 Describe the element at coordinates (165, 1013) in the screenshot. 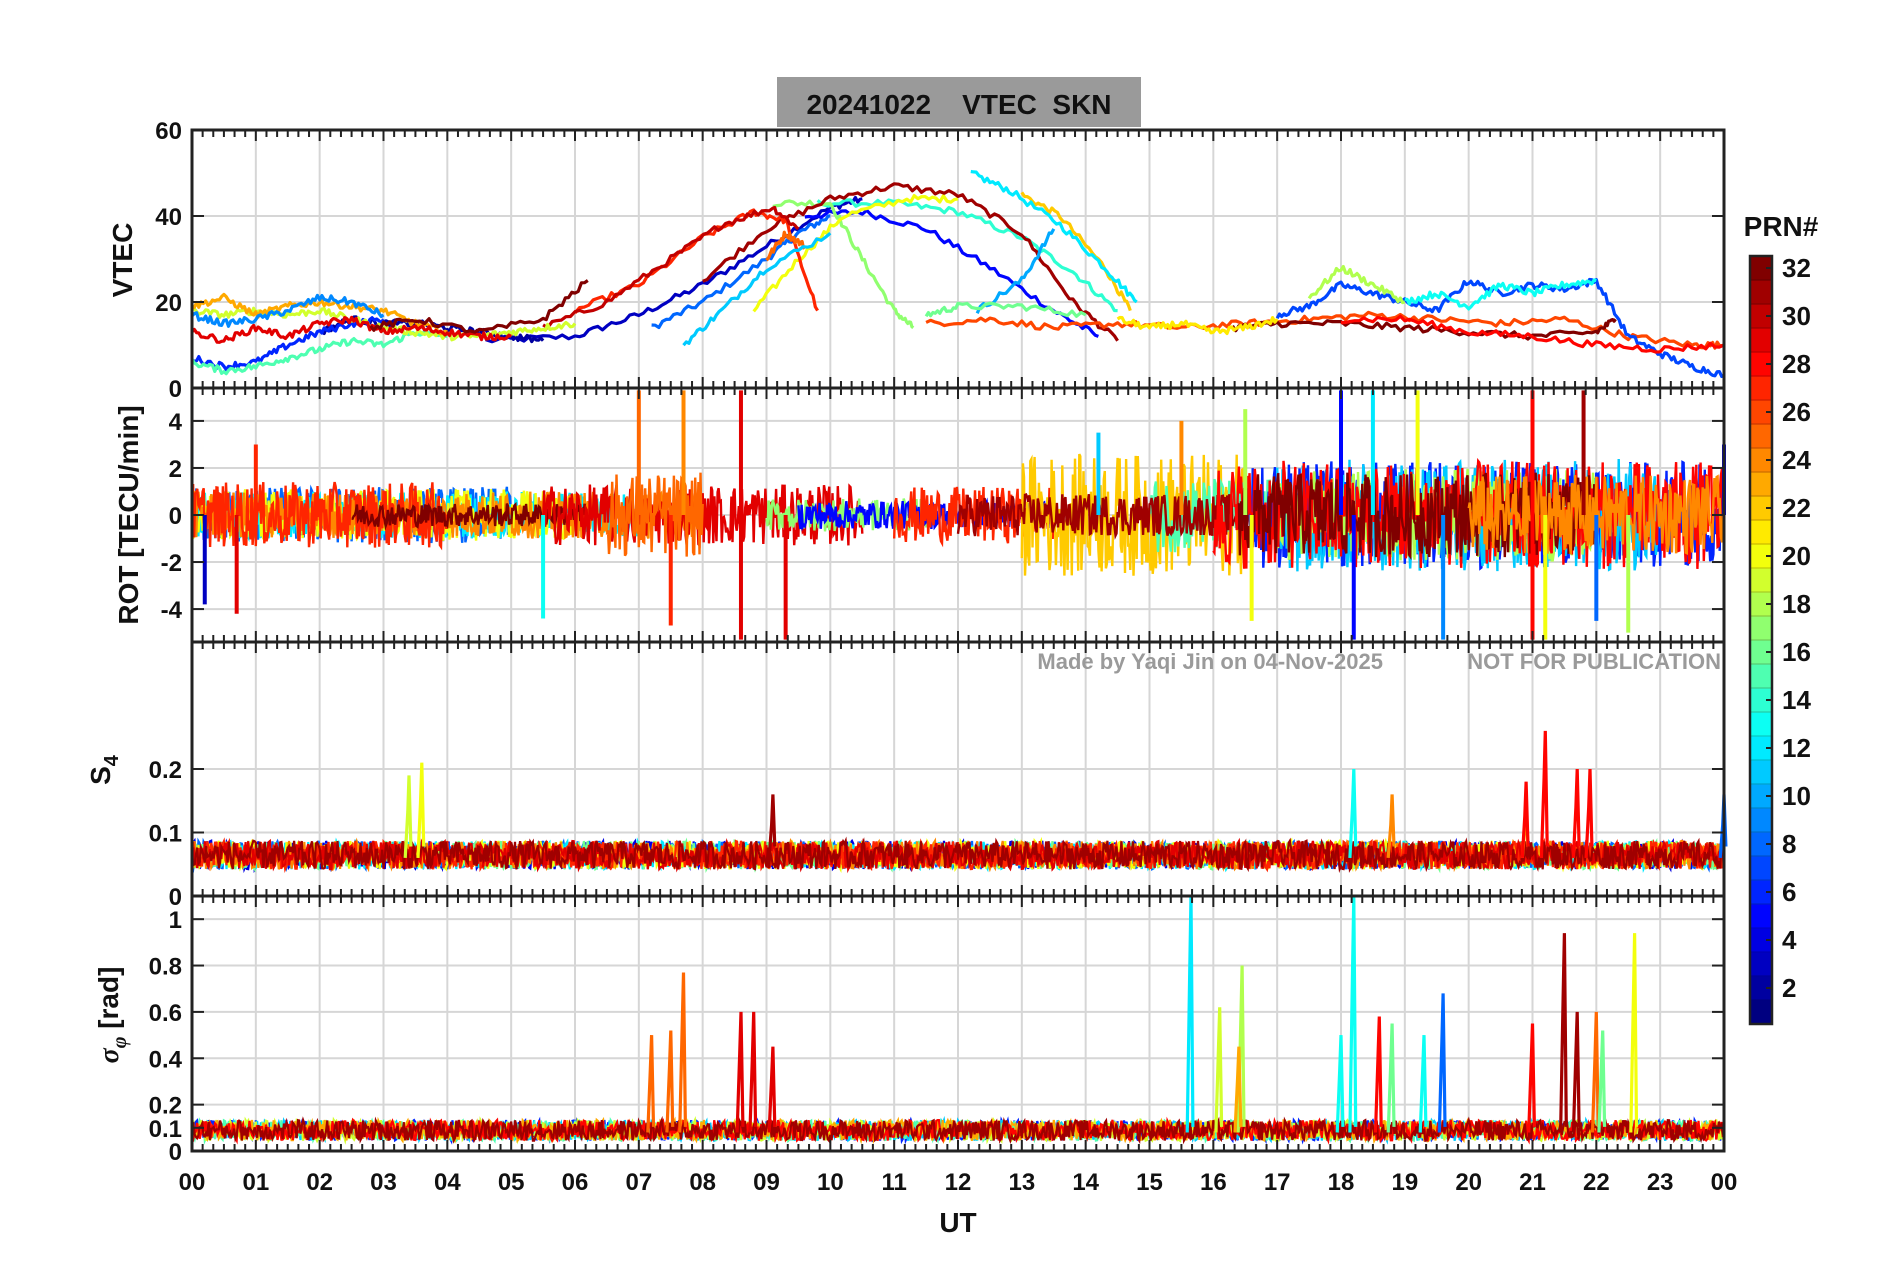

I see `y-tick-label: 0.6` at that location.